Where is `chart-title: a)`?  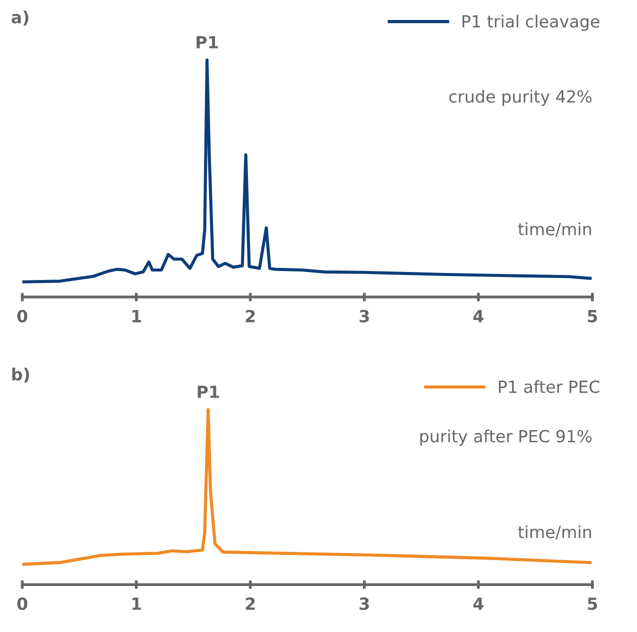 chart-title: a) is located at coordinates (20, 18).